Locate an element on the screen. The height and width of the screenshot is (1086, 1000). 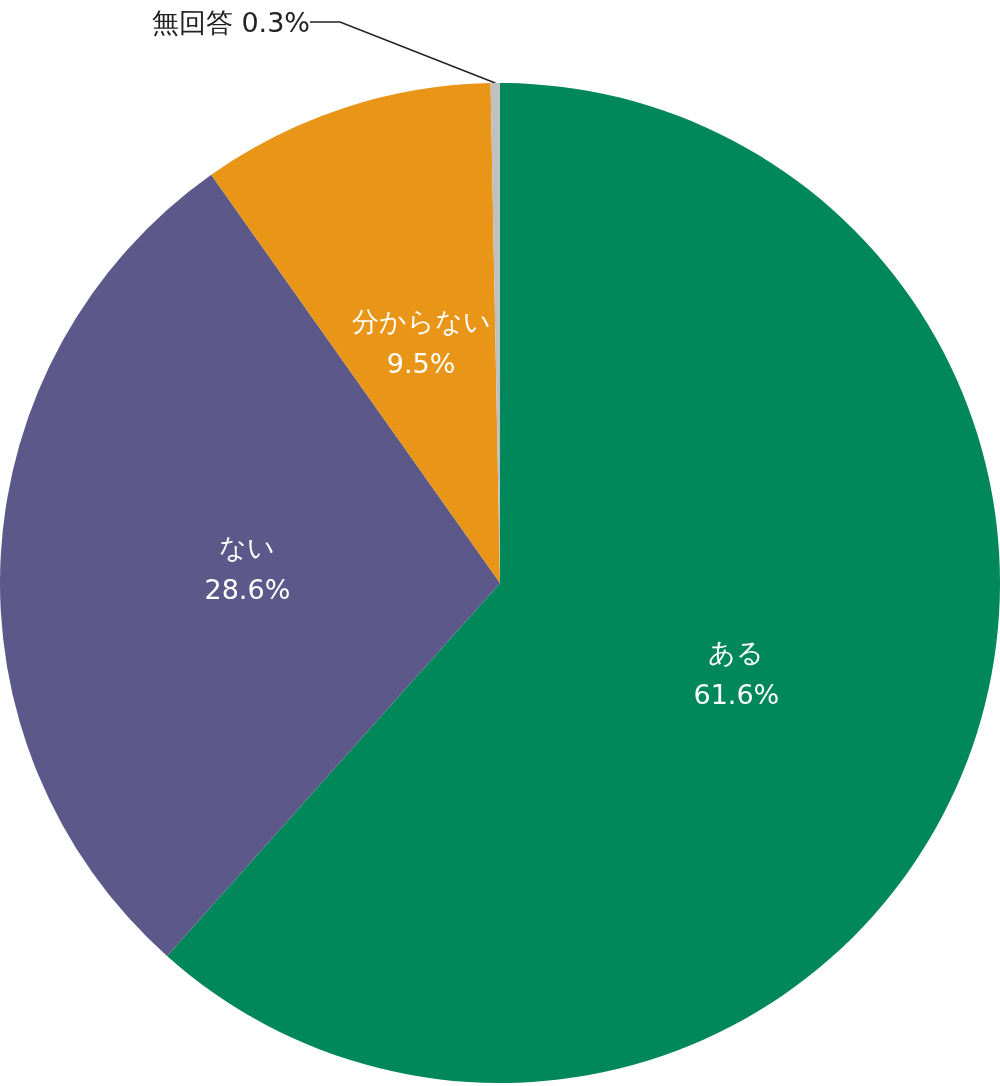
data-label: 28.6% is located at coordinates (247, 590).